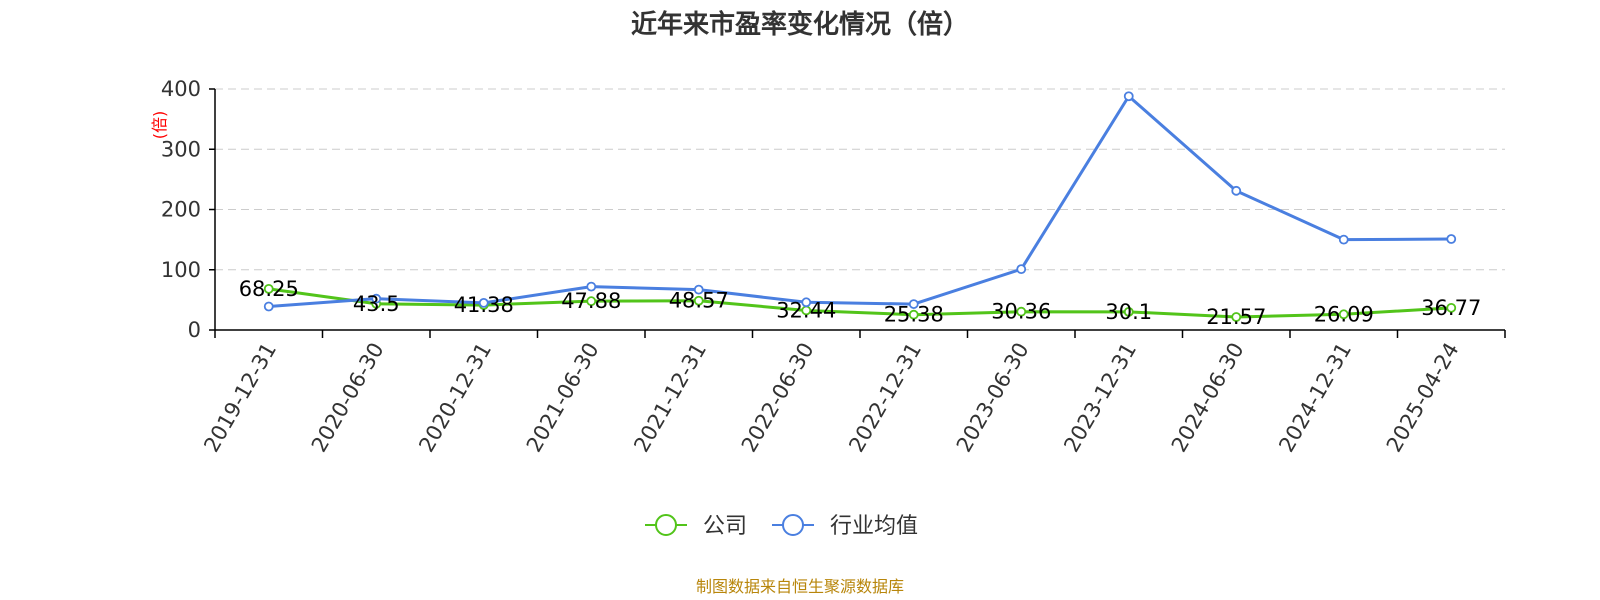 The width and height of the screenshot is (1600, 600). I want to click on x-tick-label: 2021-06-30, so click(563, 398).